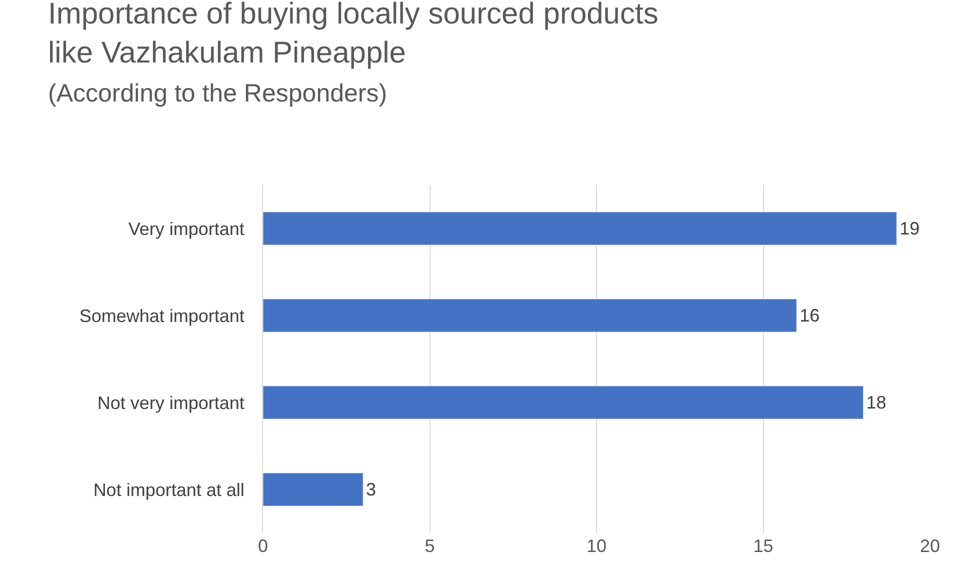 The width and height of the screenshot is (960, 583). What do you see at coordinates (170, 402) in the screenshot?
I see `y-tick-label: Not very important` at bounding box center [170, 402].